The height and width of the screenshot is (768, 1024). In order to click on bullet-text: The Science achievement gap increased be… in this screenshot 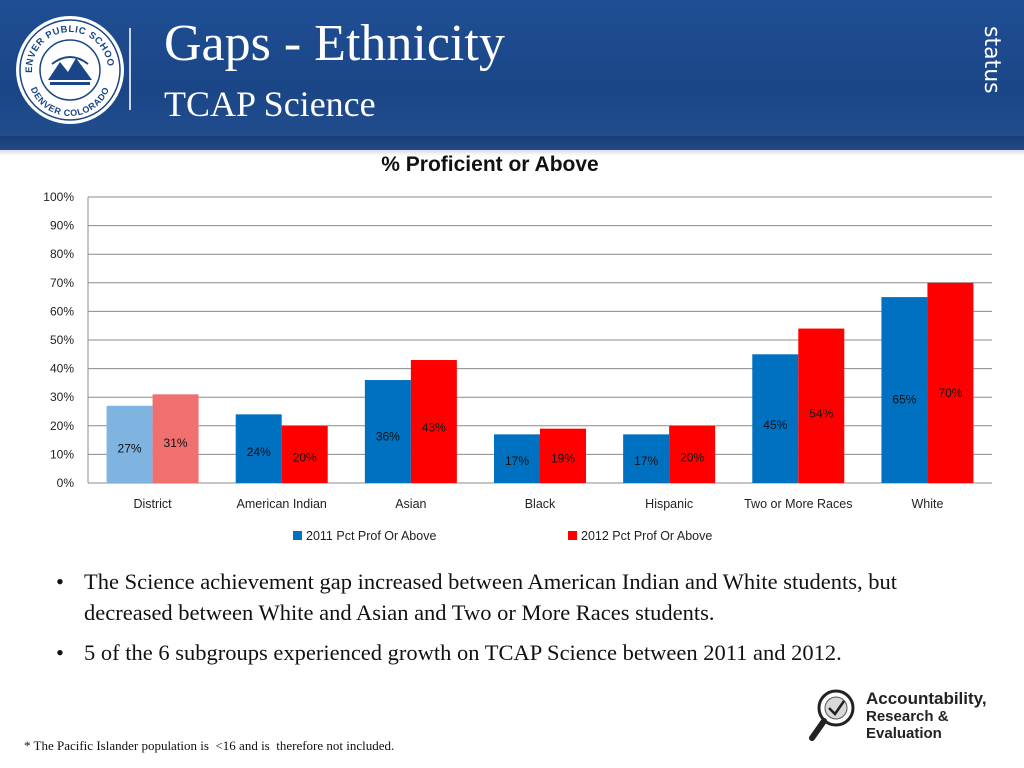, I will do `click(491, 597)`.